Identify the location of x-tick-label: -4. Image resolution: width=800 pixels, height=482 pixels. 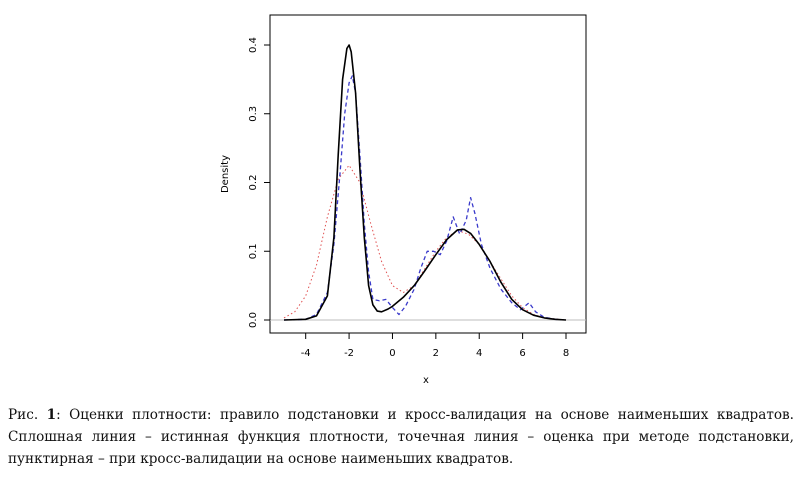
(306, 353).